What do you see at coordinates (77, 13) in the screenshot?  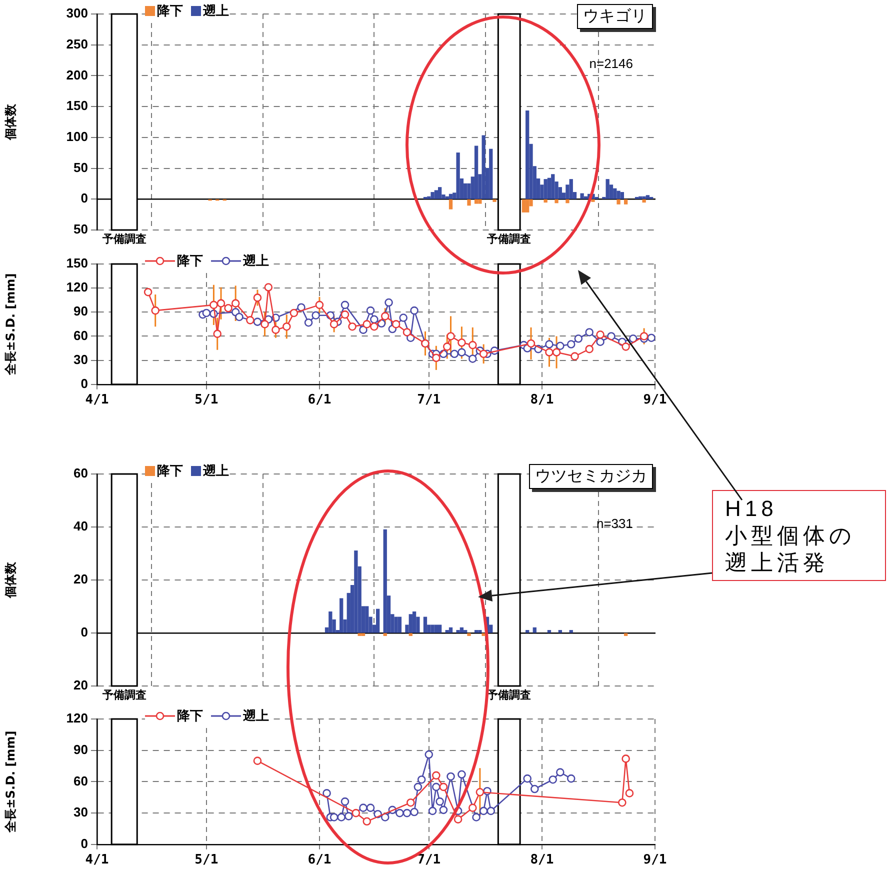 I see `y-tick-label: 300` at bounding box center [77, 13].